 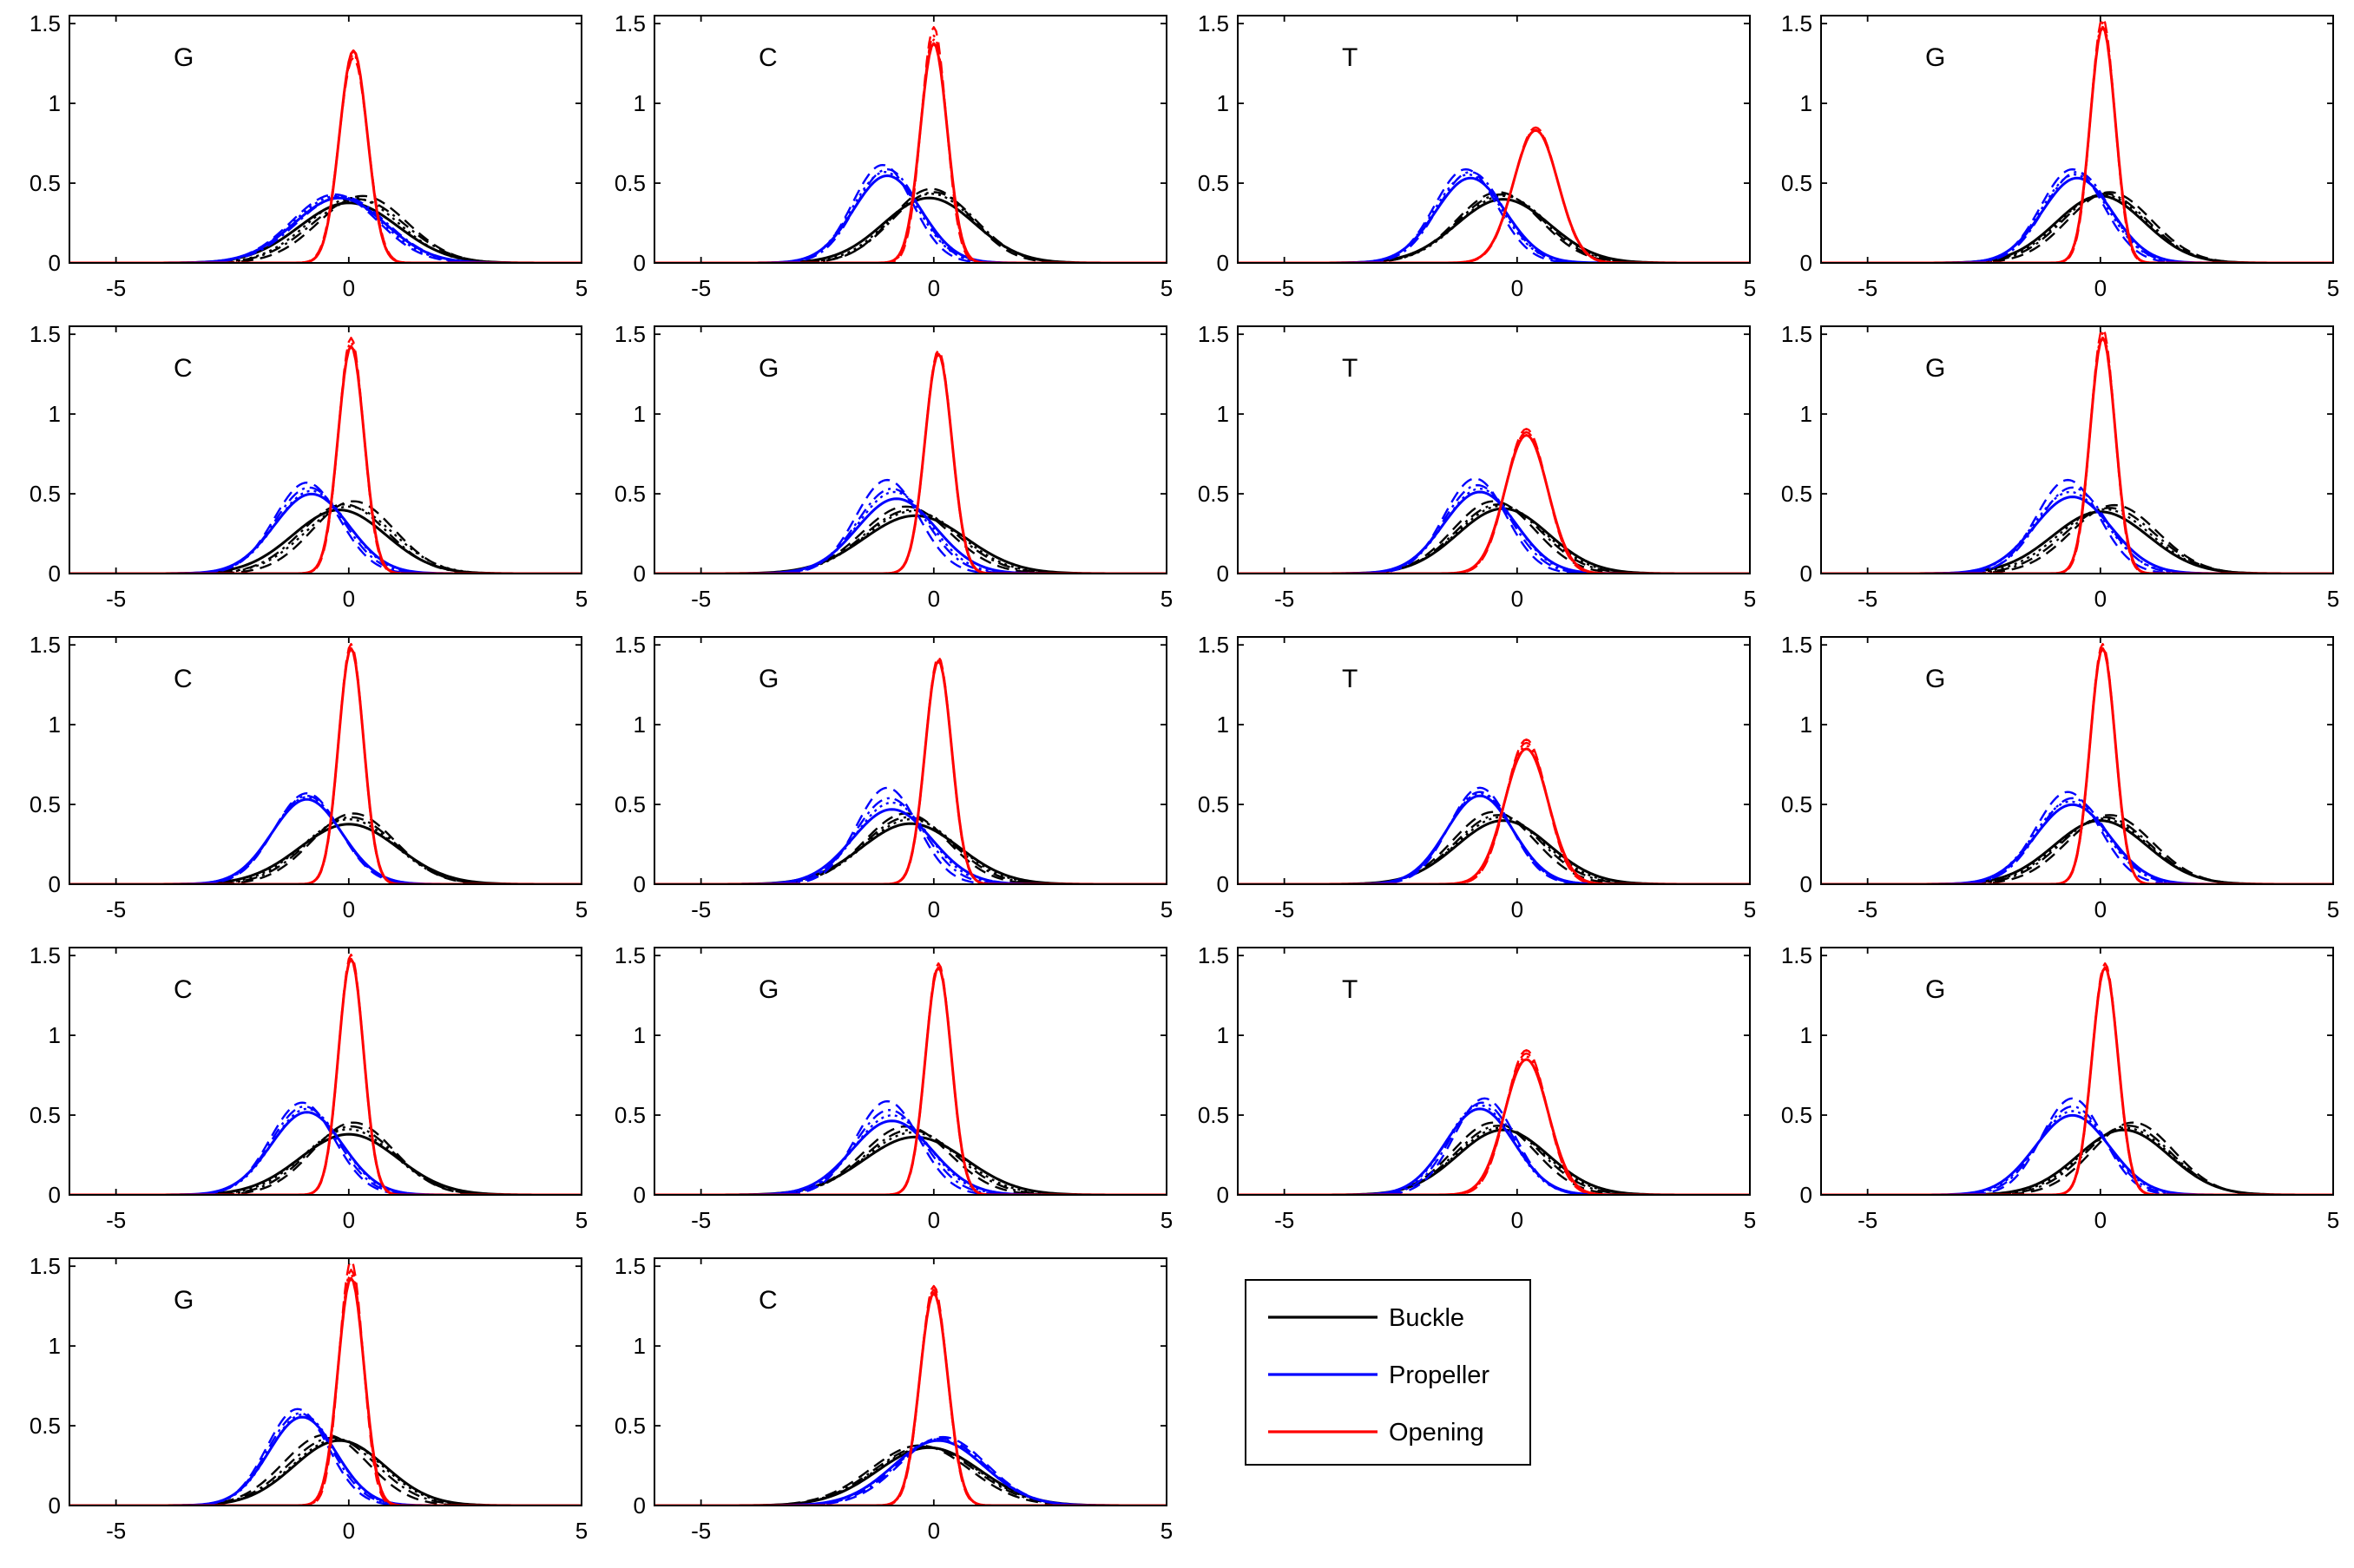 I want to click on curves-group, so click(x=2077, y=1078).